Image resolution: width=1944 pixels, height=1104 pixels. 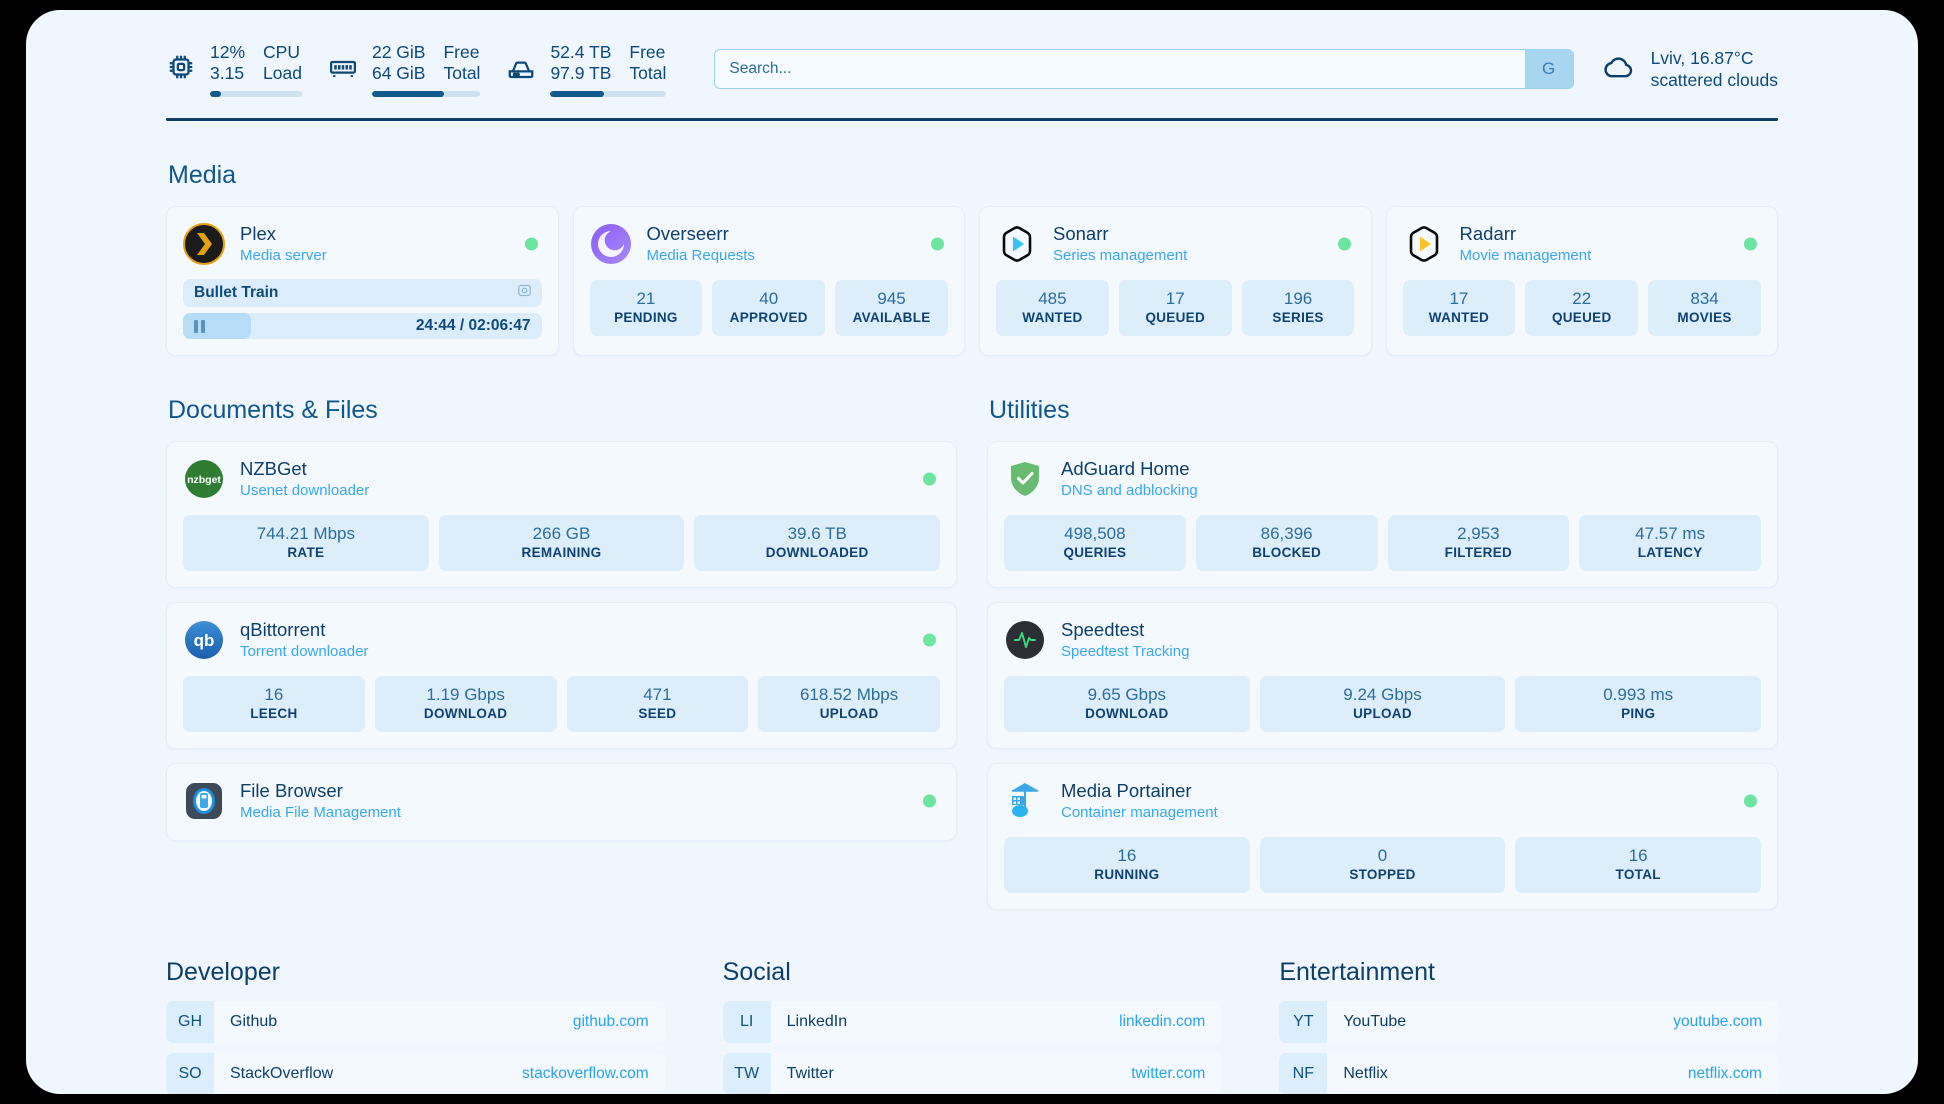 What do you see at coordinates (1619, 69) in the screenshot?
I see `cloud-icon` at bounding box center [1619, 69].